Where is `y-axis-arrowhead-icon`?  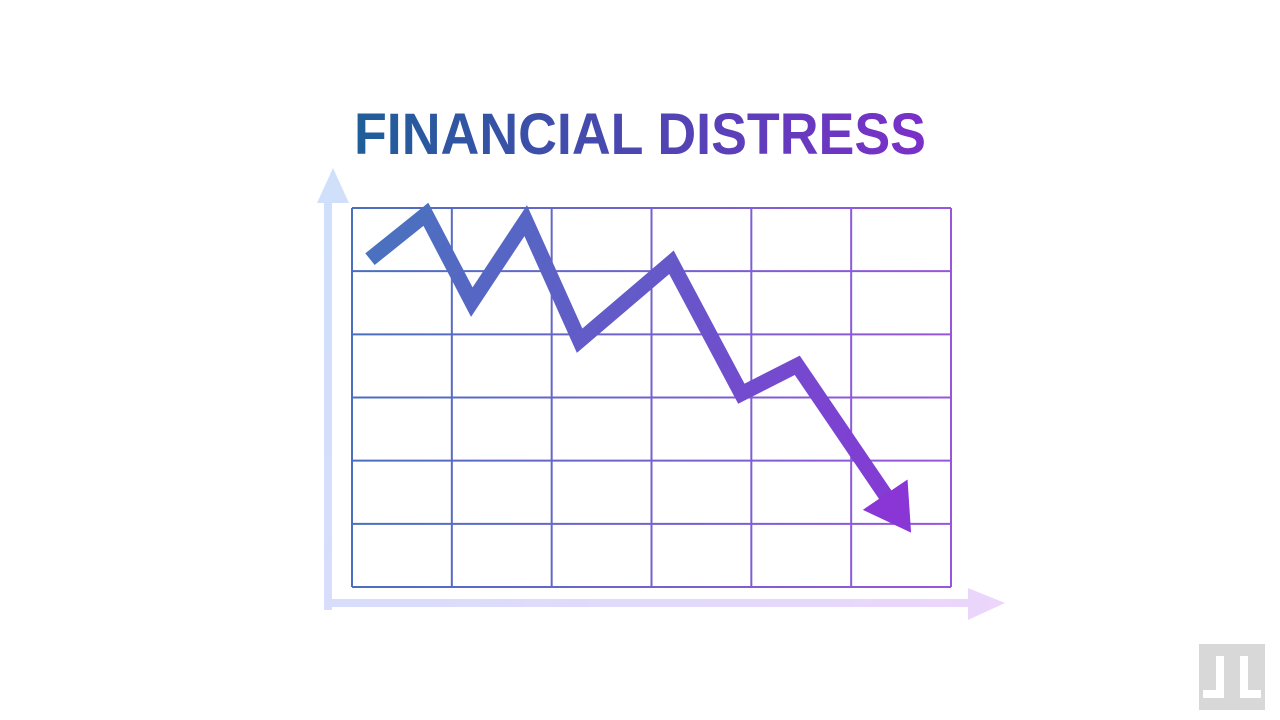 y-axis-arrowhead-icon is located at coordinates (333, 185).